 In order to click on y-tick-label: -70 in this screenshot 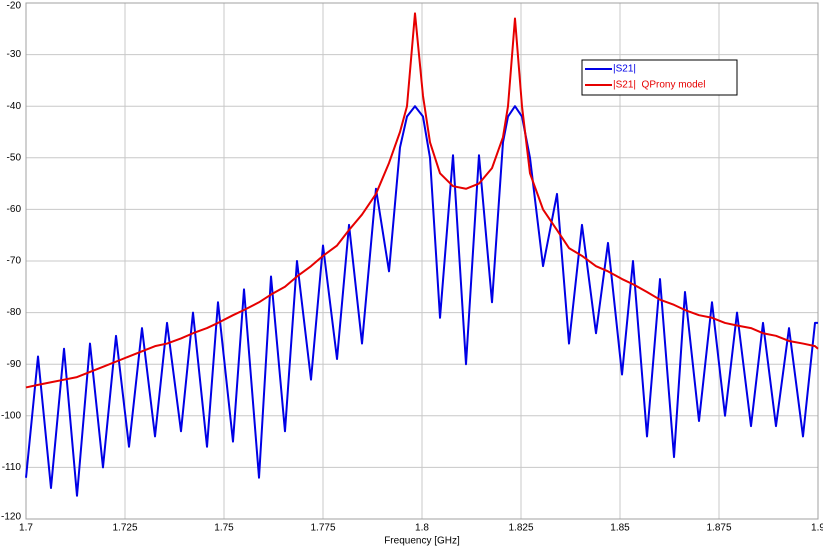, I will do `click(14, 261)`.